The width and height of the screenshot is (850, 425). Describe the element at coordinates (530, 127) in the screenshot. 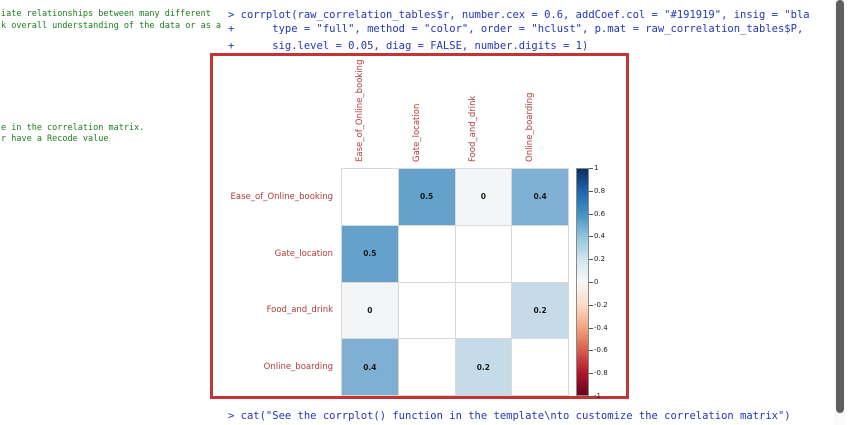

I see `column-label: Online_boarding` at that location.